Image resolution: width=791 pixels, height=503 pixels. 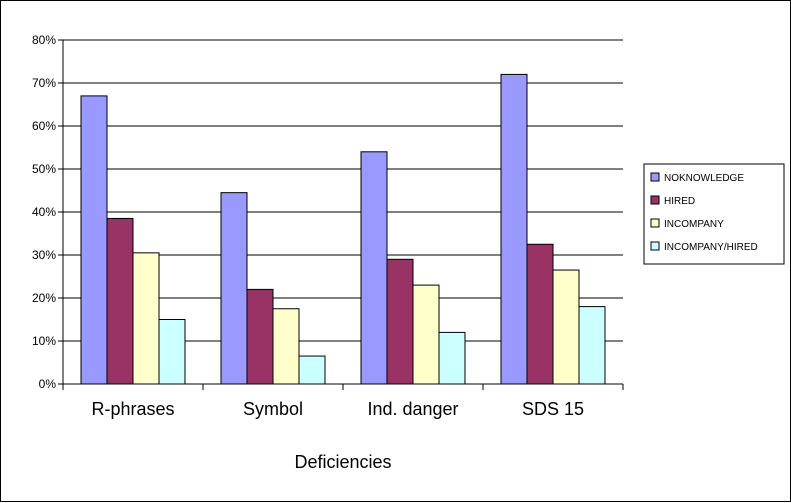 I want to click on legend-box, so click(x=714, y=214).